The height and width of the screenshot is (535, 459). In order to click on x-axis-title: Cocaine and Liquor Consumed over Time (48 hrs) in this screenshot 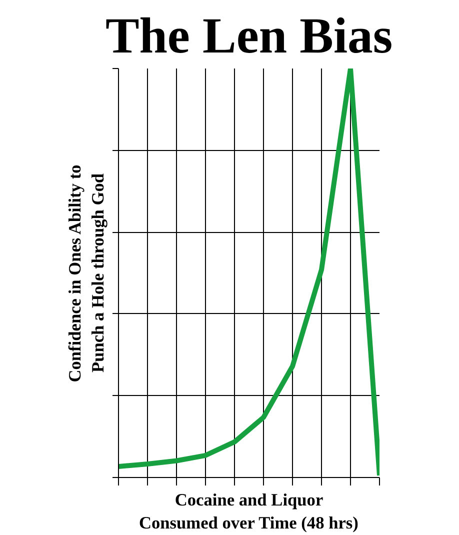, I will do `click(248, 511)`.